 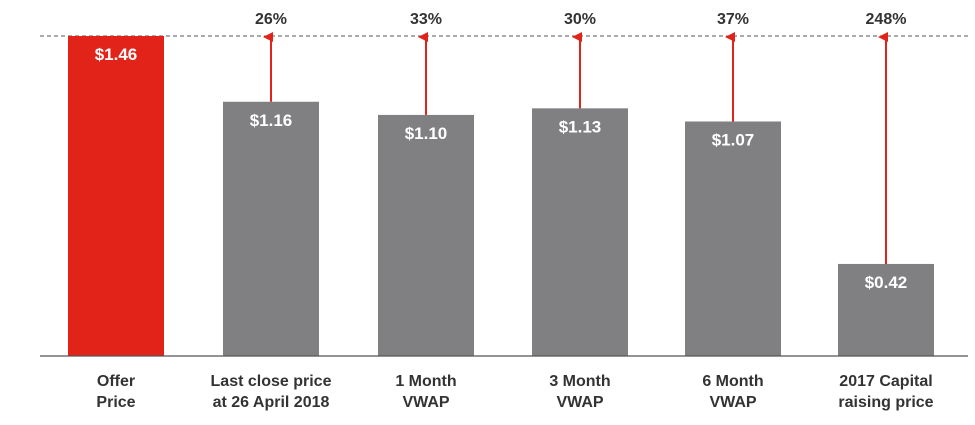 What do you see at coordinates (733, 139) in the screenshot?
I see `bar-value-label-4: $1.07` at bounding box center [733, 139].